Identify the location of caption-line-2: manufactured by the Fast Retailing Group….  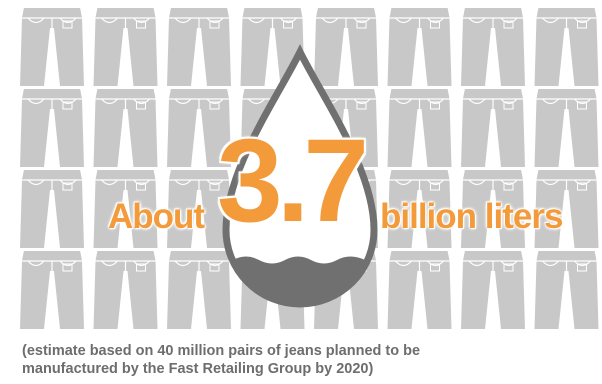
(198, 369).